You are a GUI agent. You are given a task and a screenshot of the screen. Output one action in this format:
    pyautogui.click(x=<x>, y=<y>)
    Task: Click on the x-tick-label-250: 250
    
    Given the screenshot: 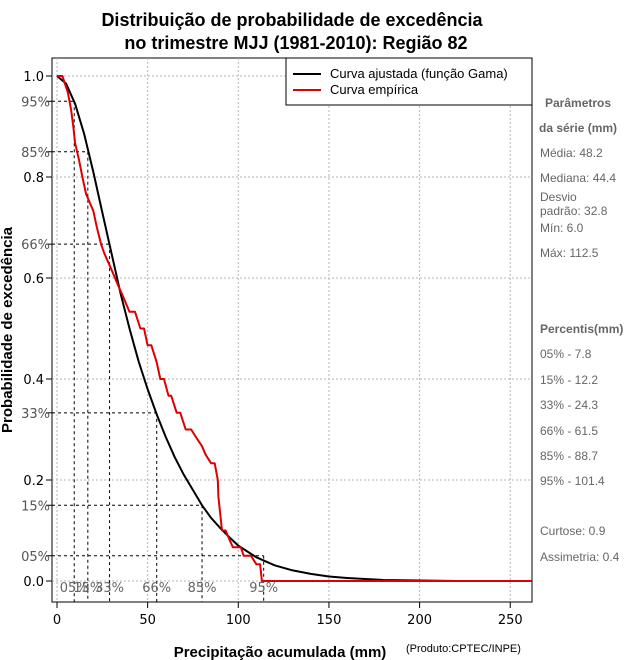 What is the action you would take?
    pyautogui.click(x=510, y=620)
    